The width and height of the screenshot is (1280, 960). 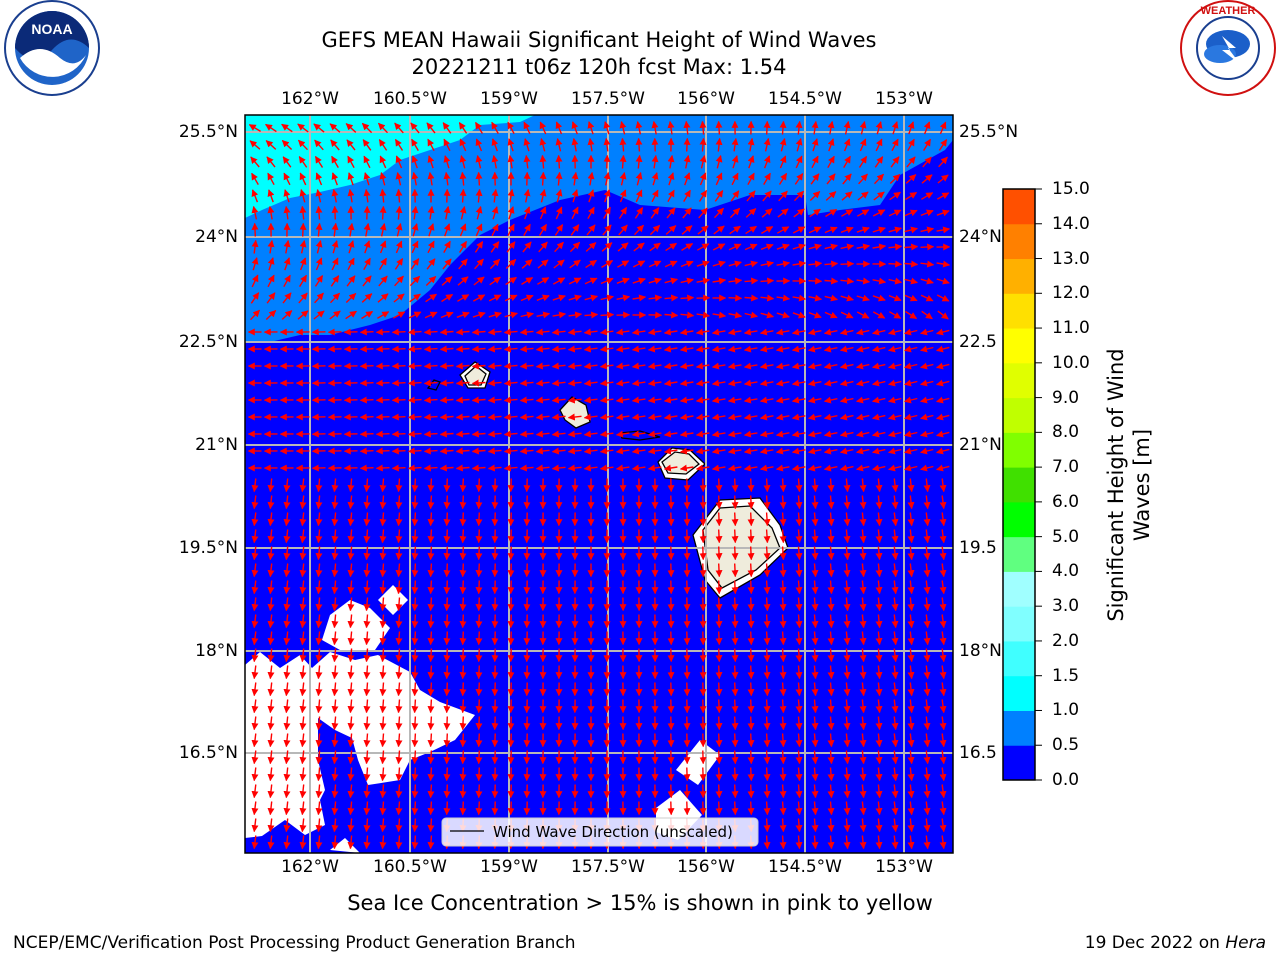 What do you see at coordinates (1066, 536) in the screenshot?
I see `colorbar-tick-label: 5.0` at bounding box center [1066, 536].